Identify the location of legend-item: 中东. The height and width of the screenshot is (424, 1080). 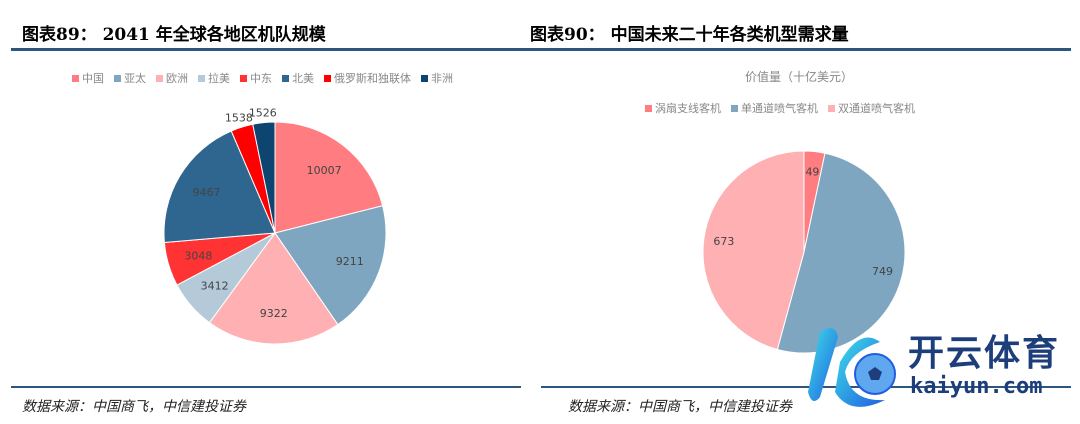
(256, 78).